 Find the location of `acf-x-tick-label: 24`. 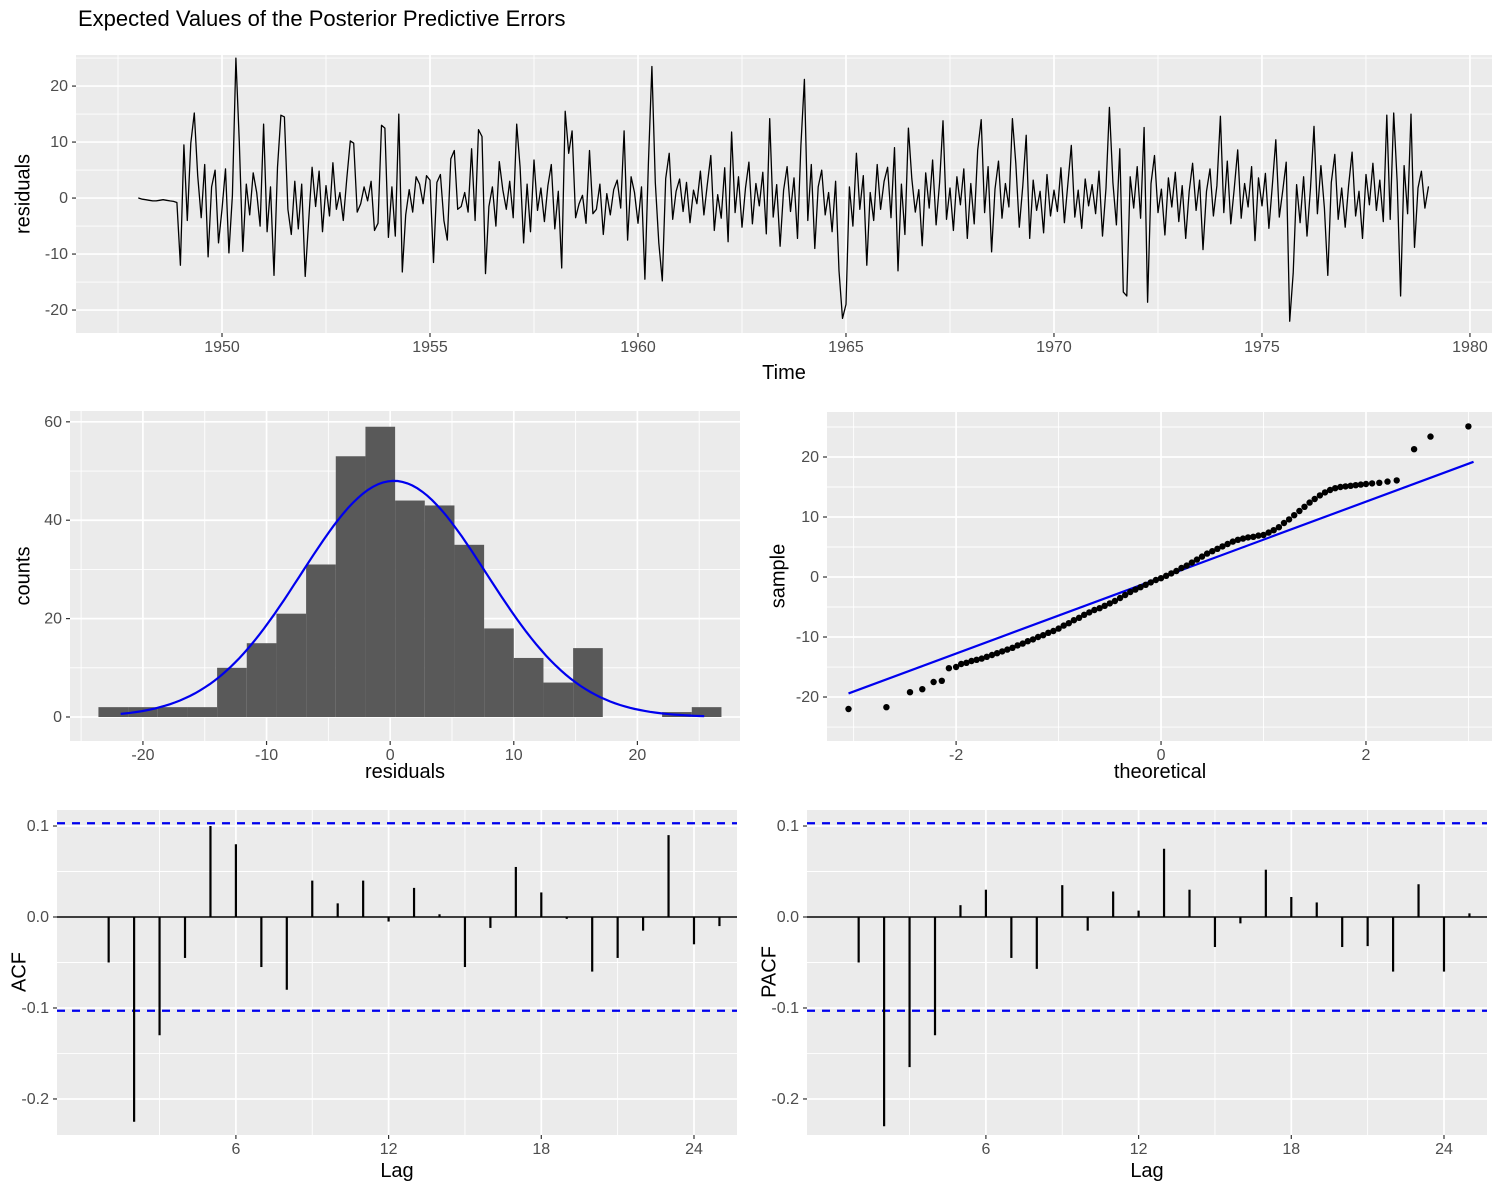

acf-x-tick-label: 24 is located at coordinates (694, 1149).